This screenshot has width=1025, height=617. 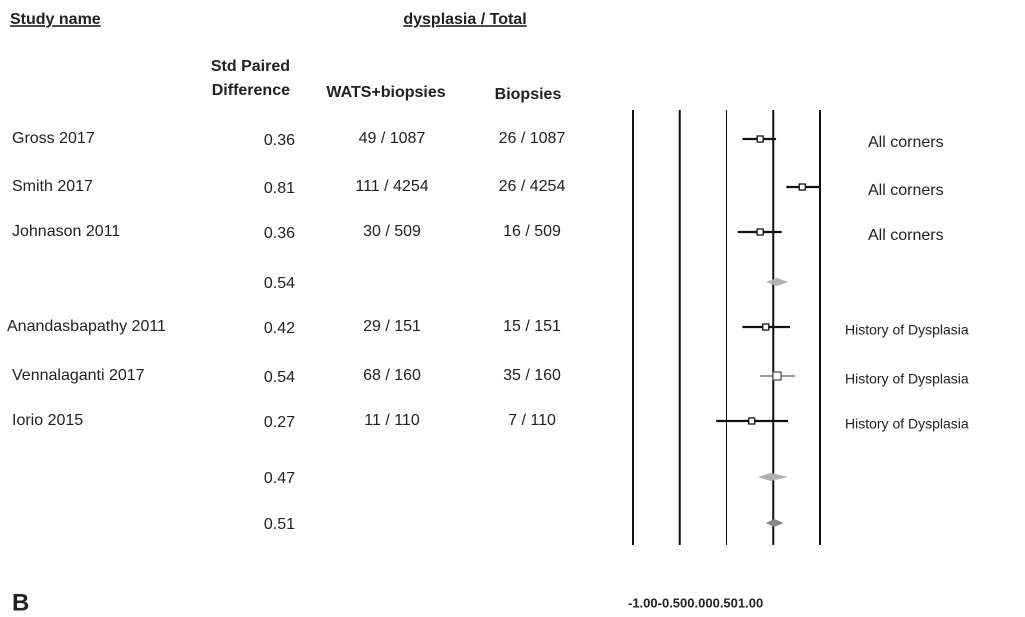 What do you see at coordinates (391, 186) in the screenshot?
I see `wats-count: 111 / 4254` at bounding box center [391, 186].